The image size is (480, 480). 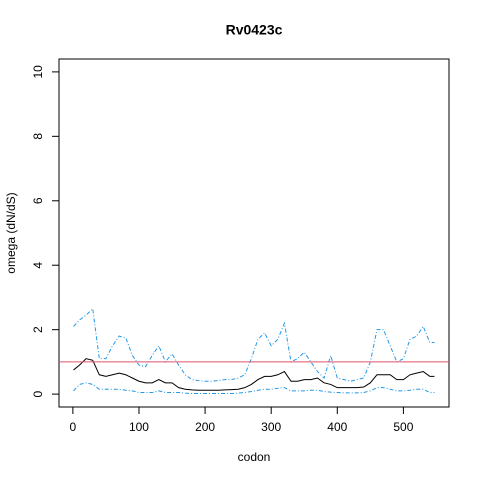 I want to click on x-tick-label: 100, so click(x=139, y=427).